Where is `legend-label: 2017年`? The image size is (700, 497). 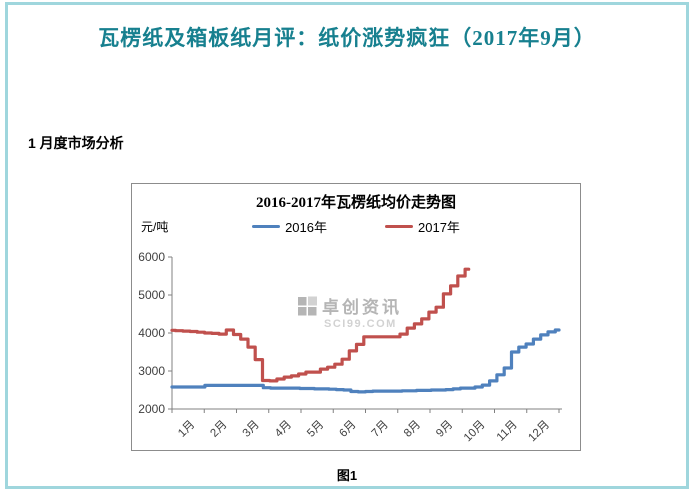
legend-label: 2017年 is located at coordinates (439, 227).